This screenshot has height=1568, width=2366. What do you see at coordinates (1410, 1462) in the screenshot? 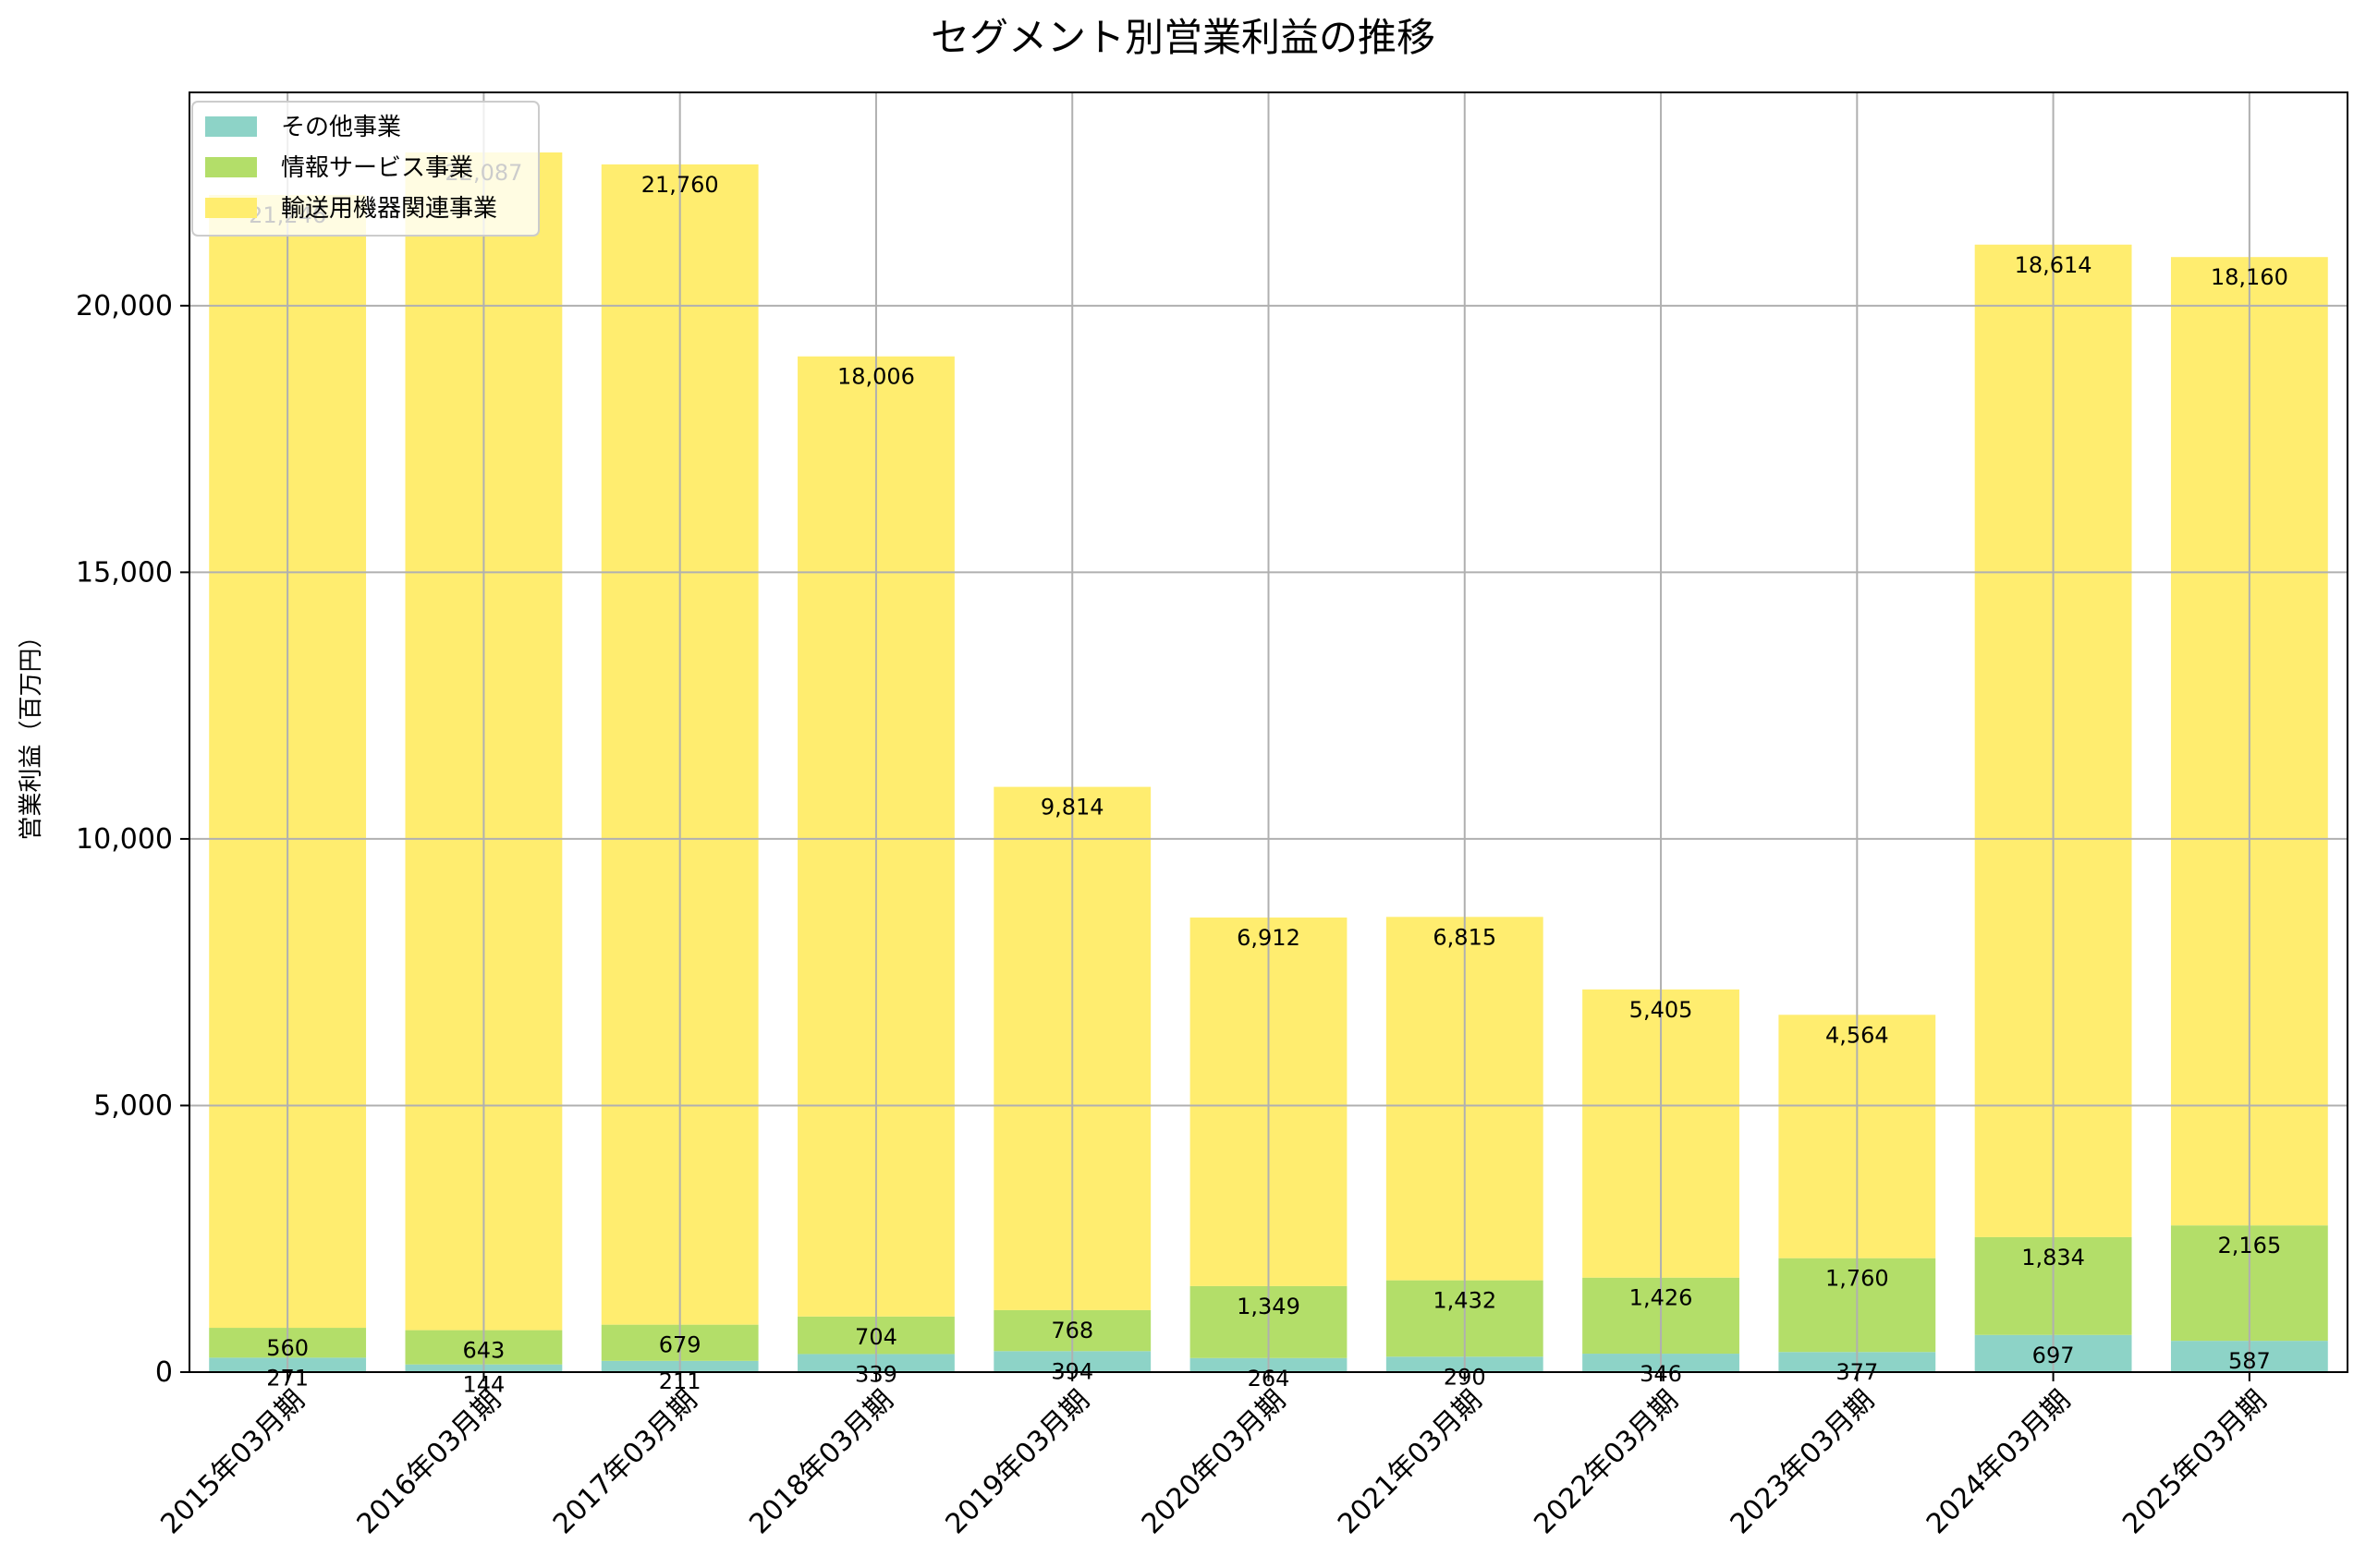
I see `x-tick-label: 2021年03月期` at bounding box center [1410, 1462].